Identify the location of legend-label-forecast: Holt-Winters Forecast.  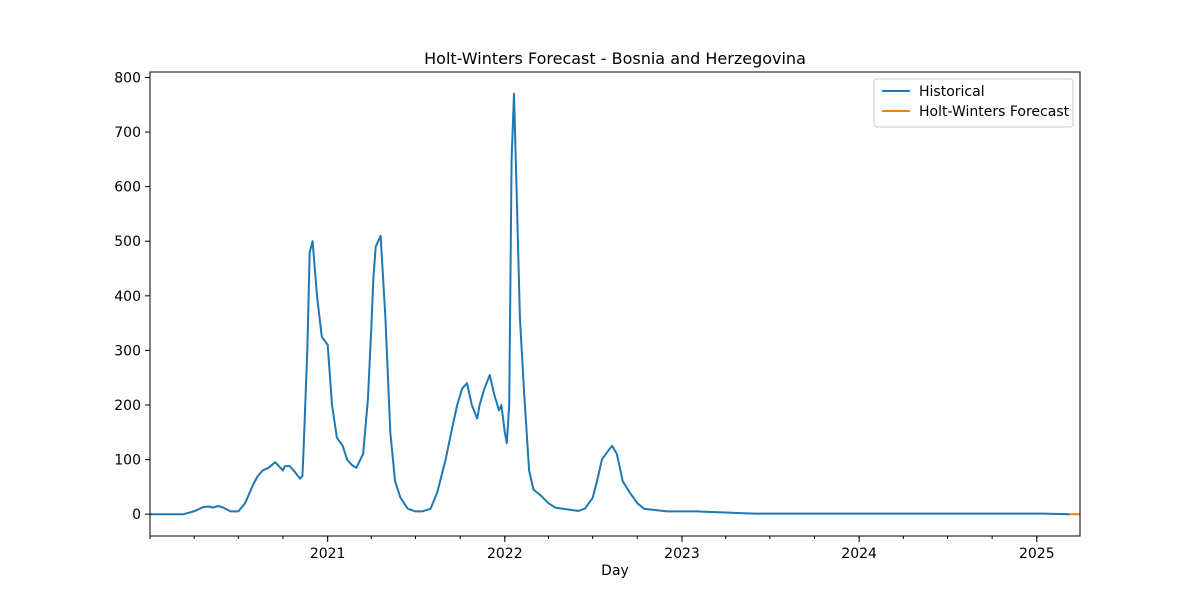
(994, 112).